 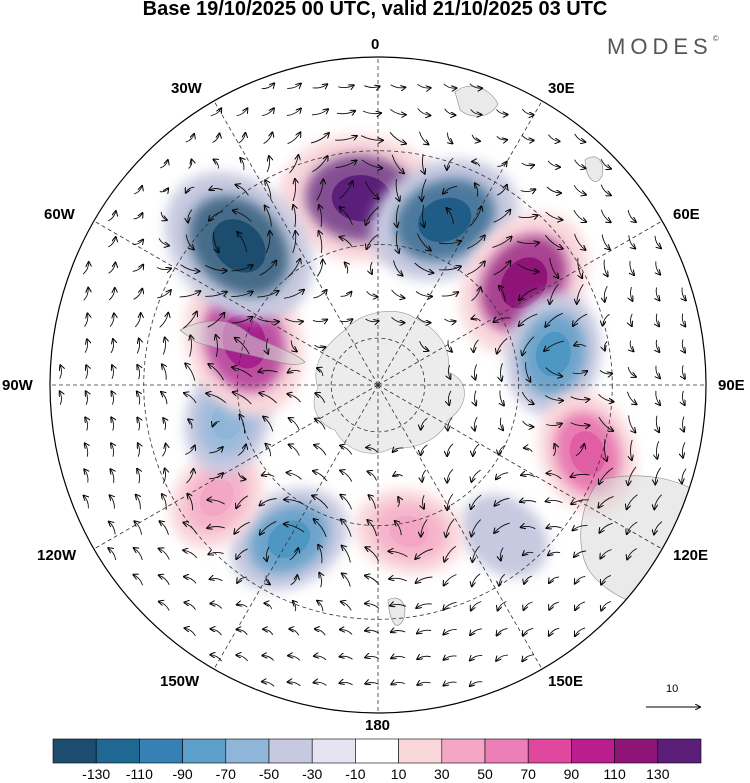 What do you see at coordinates (96, 774) in the screenshot?
I see `colorbar-tick-label: -130` at bounding box center [96, 774].